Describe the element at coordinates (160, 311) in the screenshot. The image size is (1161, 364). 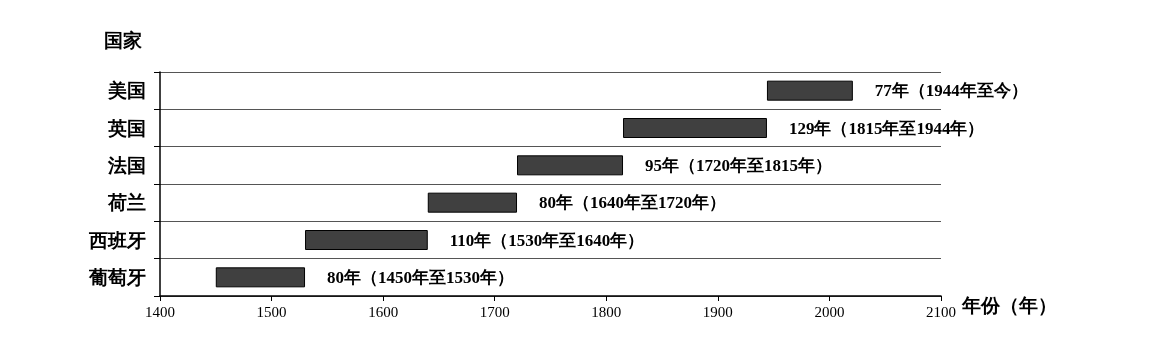
I see `x-tick-label: 1400` at that location.